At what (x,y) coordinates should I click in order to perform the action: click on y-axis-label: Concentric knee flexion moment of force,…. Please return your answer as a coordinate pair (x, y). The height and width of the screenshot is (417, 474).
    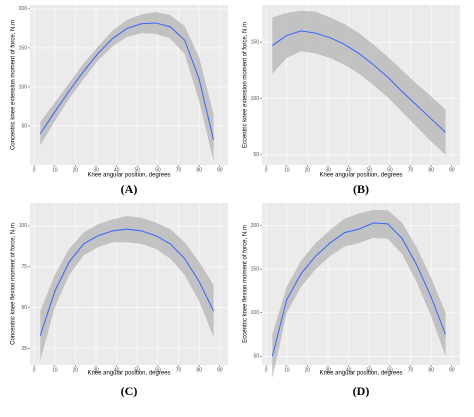
    Looking at the image, I should click on (14, 284).